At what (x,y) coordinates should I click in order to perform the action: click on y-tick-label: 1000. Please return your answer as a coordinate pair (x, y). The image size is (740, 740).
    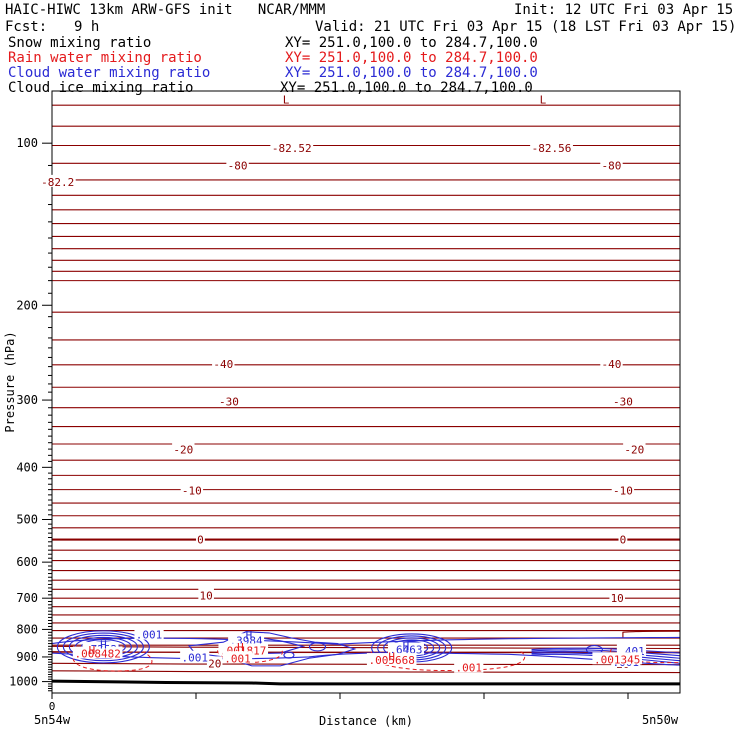
    Looking at the image, I should click on (23, 682).